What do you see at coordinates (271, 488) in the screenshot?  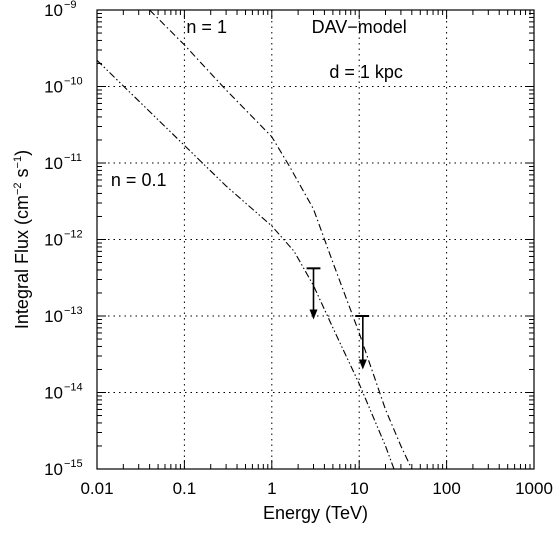 I see `x-tick-label: 1` at bounding box center [271, 488].